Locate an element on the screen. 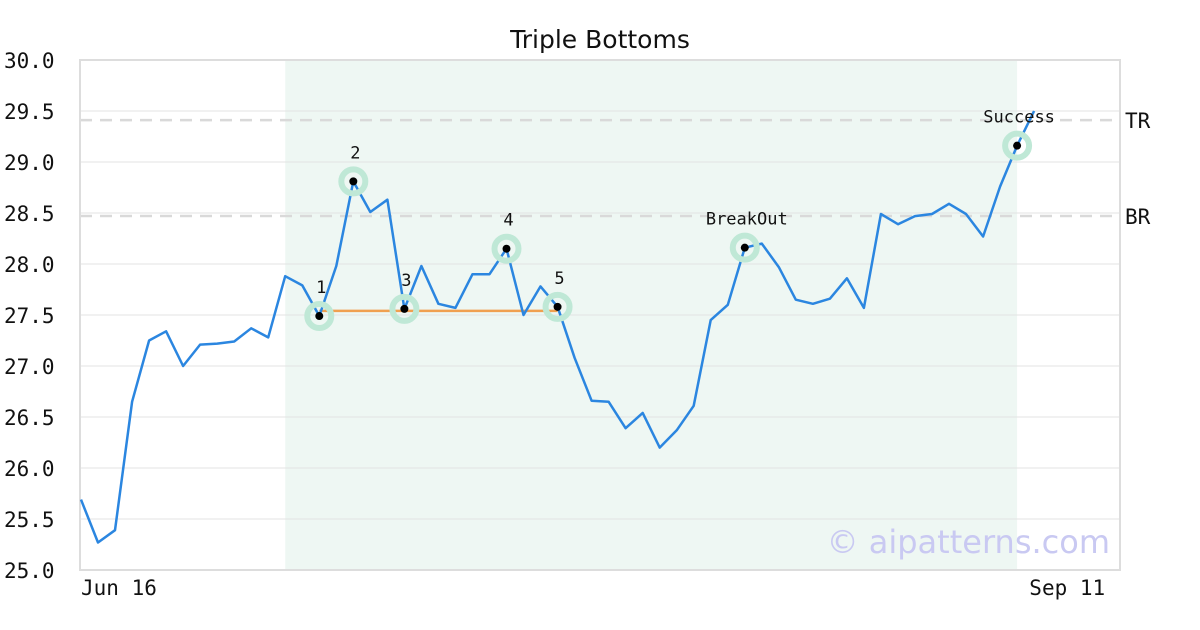 The image size is (1200, 630). y-tick-label: 26.0 is located at coordinates (29, 469).